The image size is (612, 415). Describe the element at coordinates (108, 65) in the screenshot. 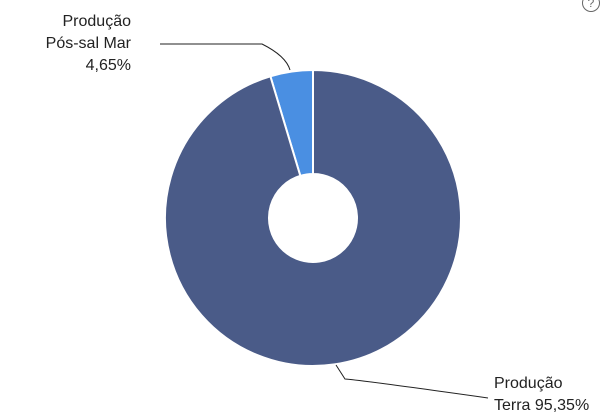

I see `slice-label-line: 4,65%` at that location.